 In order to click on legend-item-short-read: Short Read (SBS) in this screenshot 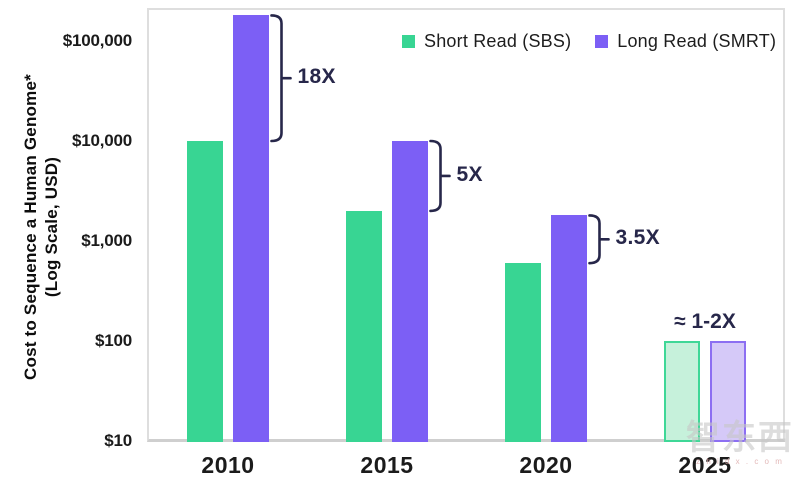, I will do `click(486, 41)`.